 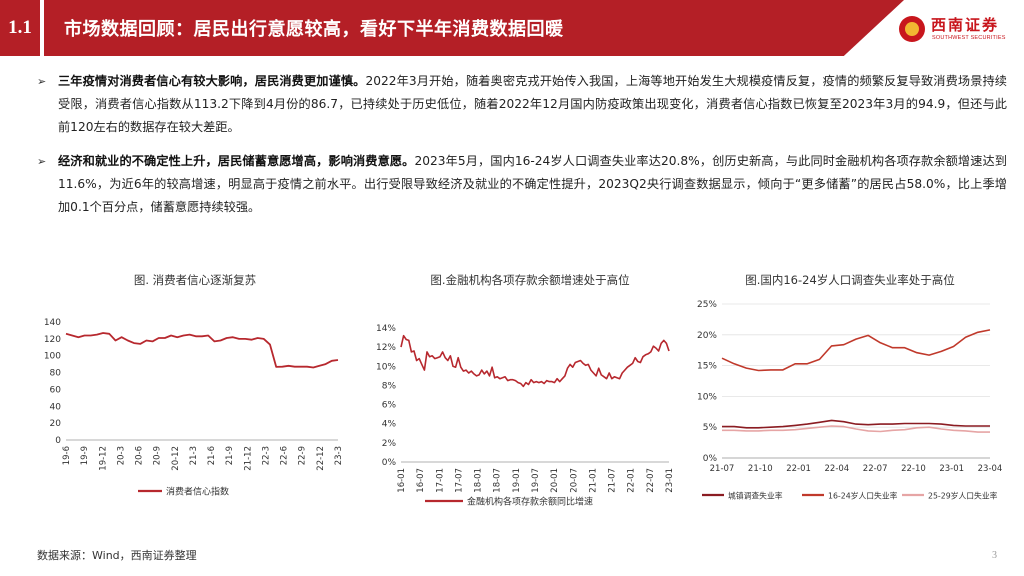 What do you see at coordinates (402, 480) in the screenshot?
I see `x-tick-label: 16-01` at bounding box center [402, 480].